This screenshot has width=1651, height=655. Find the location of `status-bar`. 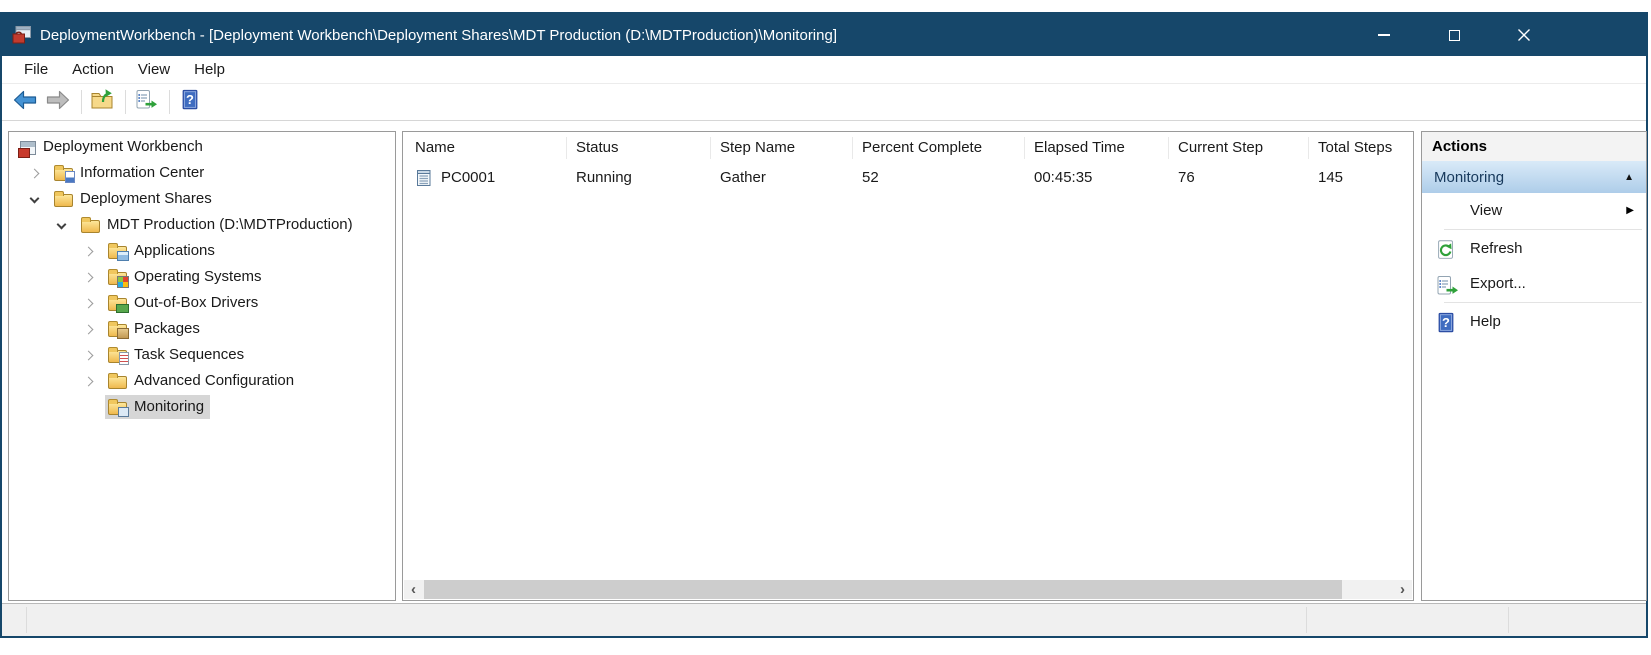

status-bar is located at coordinates (824, 619).